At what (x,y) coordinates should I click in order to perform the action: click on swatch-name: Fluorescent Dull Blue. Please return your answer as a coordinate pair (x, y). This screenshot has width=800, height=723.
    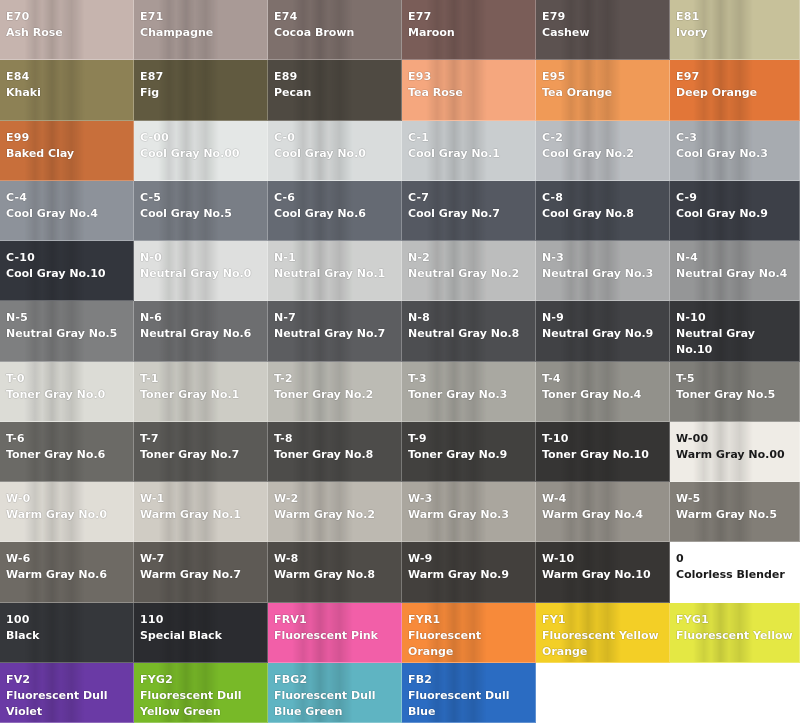
    Looking at the image, I should click on (459, 703).